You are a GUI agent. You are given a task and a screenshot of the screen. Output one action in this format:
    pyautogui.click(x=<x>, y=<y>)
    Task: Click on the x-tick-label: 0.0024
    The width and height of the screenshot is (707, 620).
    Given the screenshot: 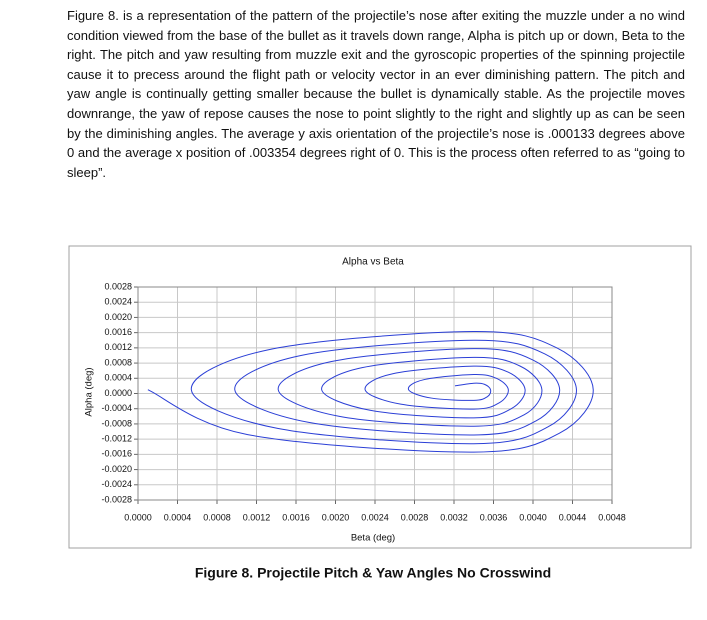 What is the action you would take?
    pyautogui.click(x=375, y=517)
    